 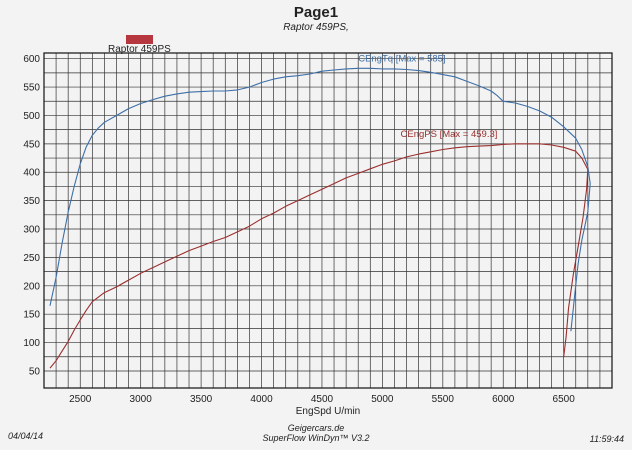 What do you see at coordinates (141, 399) in the screenshot?
I see `x-tick-label: 3000` at bounding box center [141, 399].